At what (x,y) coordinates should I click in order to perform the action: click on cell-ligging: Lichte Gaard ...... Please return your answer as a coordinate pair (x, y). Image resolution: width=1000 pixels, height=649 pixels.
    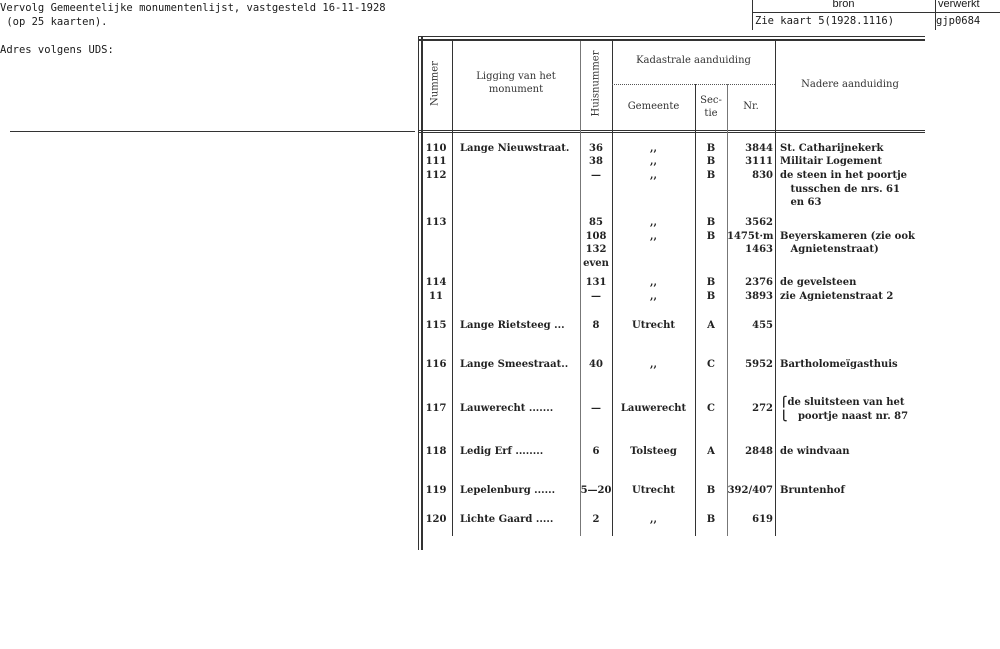
    Looking at the image, I should click on (507, 519).